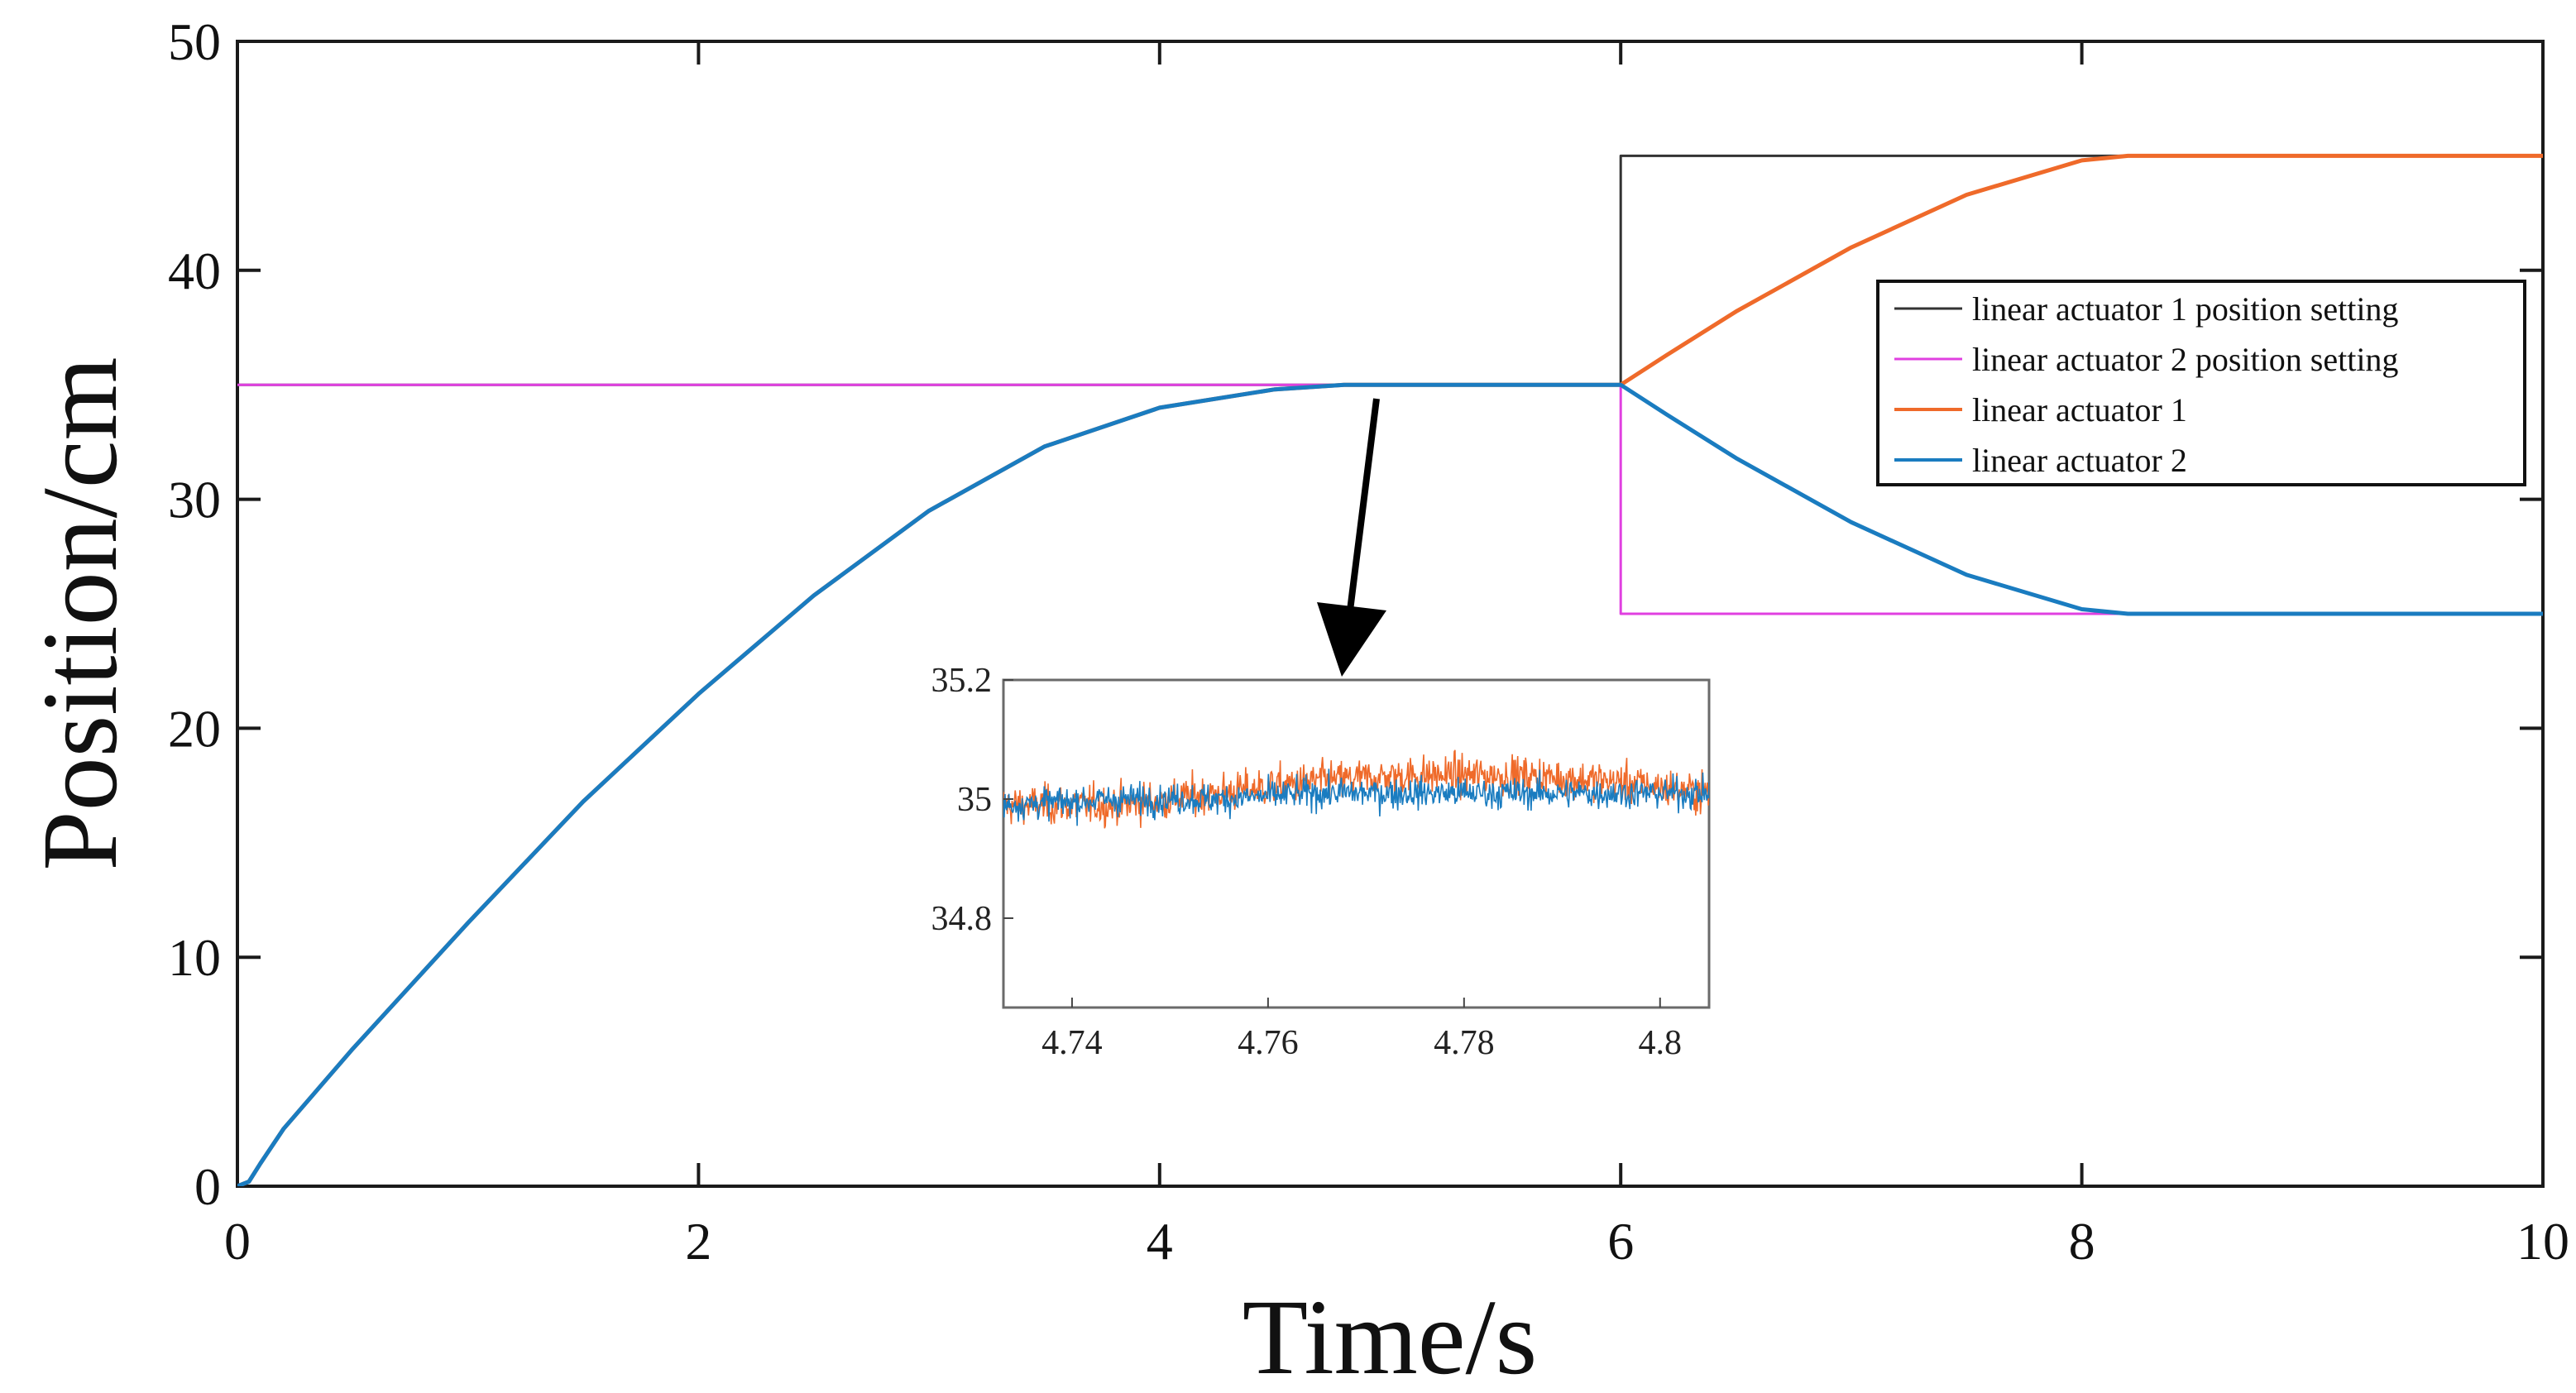 Image resolution: width=2576 pixels, height=1393 pixels. I want to click on inset-x-tick-label: 4.8, so click(1661, 1043).